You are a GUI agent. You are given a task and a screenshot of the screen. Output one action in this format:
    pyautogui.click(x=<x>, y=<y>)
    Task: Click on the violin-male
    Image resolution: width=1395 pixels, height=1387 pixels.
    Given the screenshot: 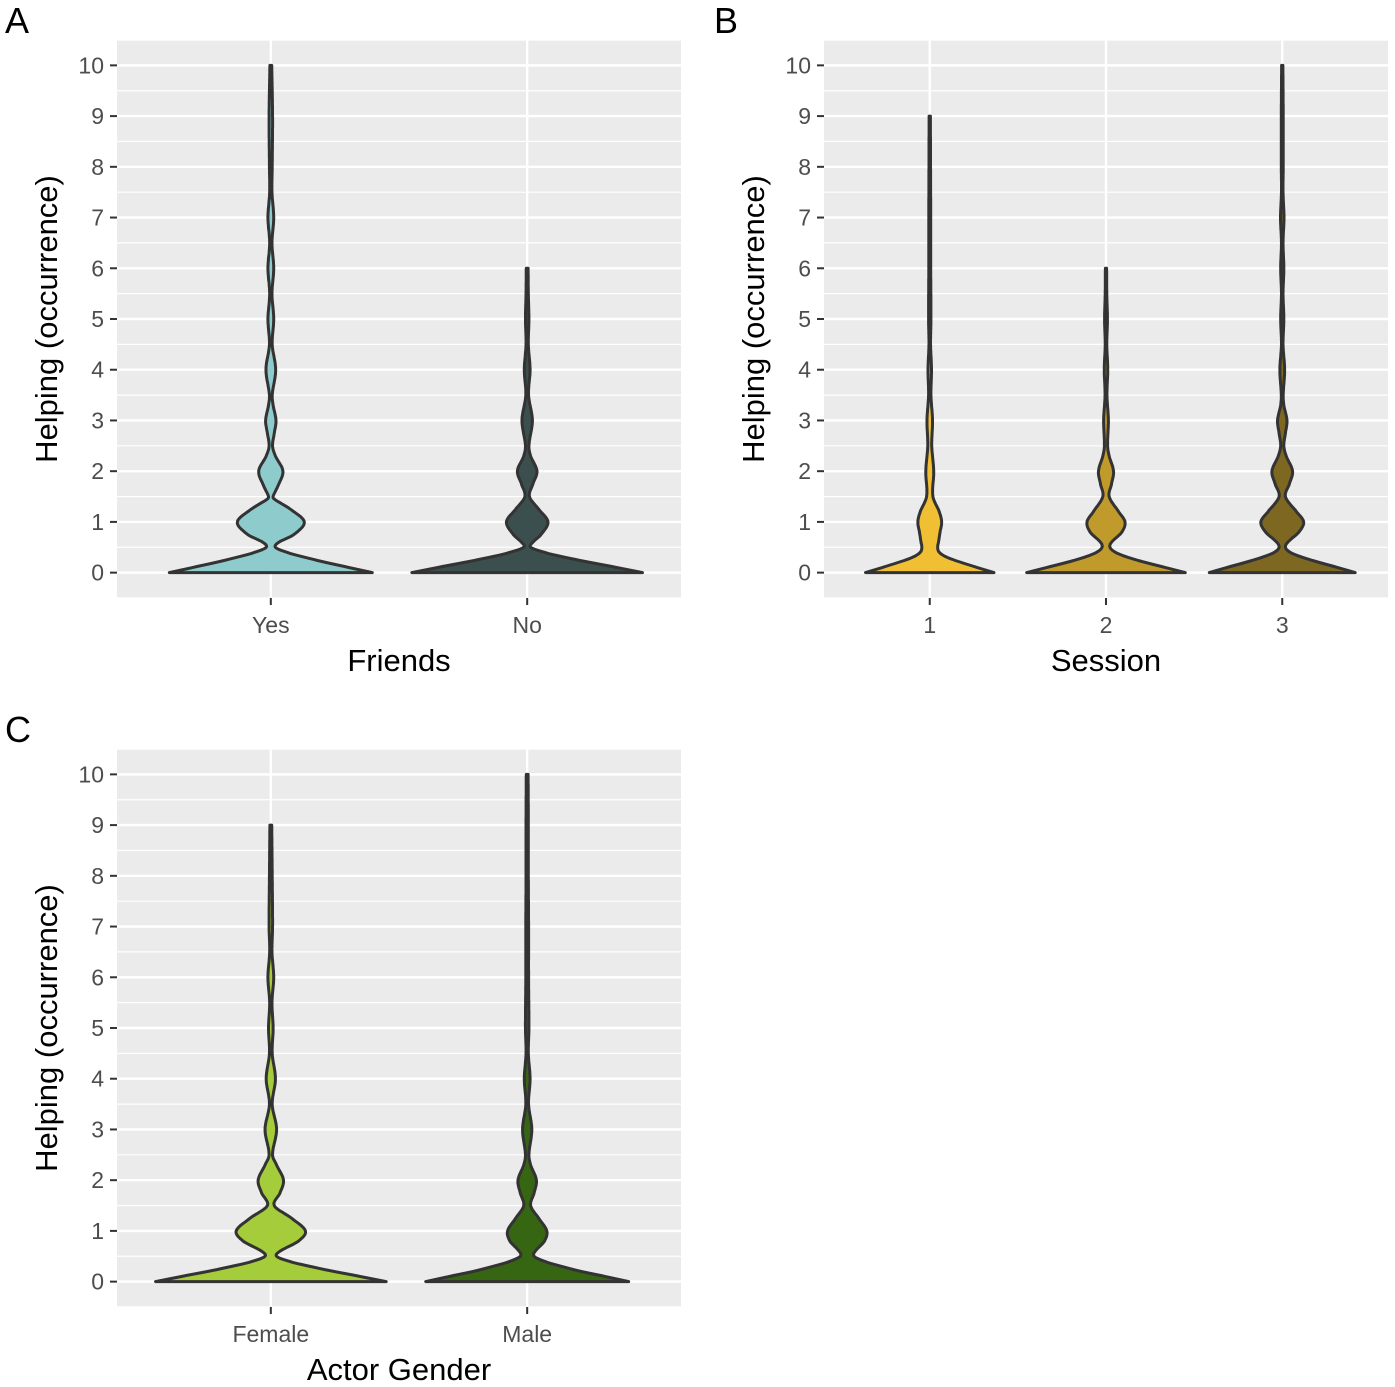 What is the action you would take?
    pyautogui.click(x=527, y=1028)
    